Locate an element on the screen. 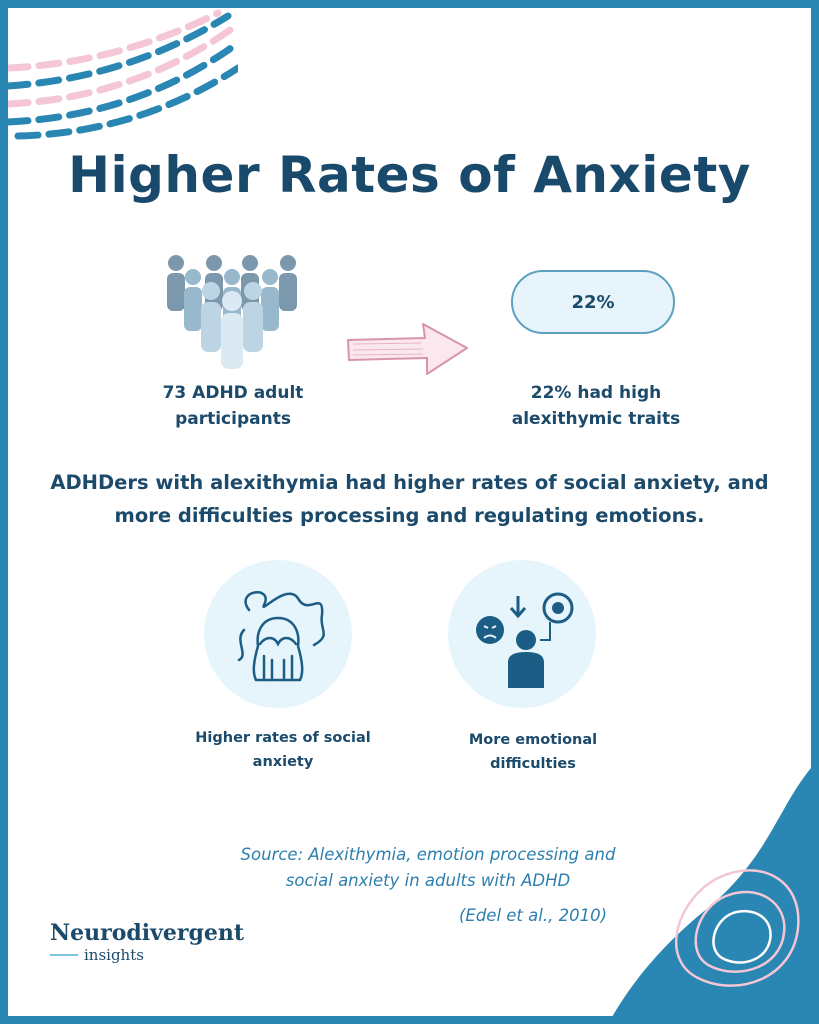  finding-label-1: Higher rates of social anxiety is located at coordinates (283, 750).